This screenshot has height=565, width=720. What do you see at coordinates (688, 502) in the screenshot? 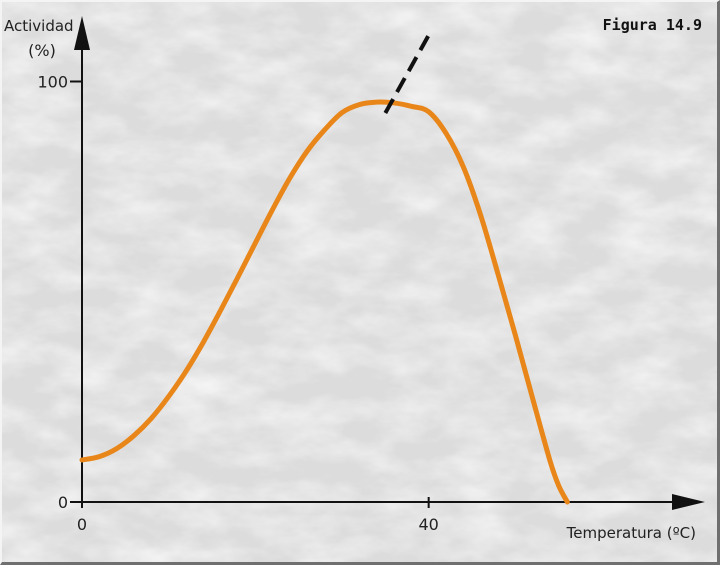
I see `x-axis-arrowhead` at bounding box center [688, 502].